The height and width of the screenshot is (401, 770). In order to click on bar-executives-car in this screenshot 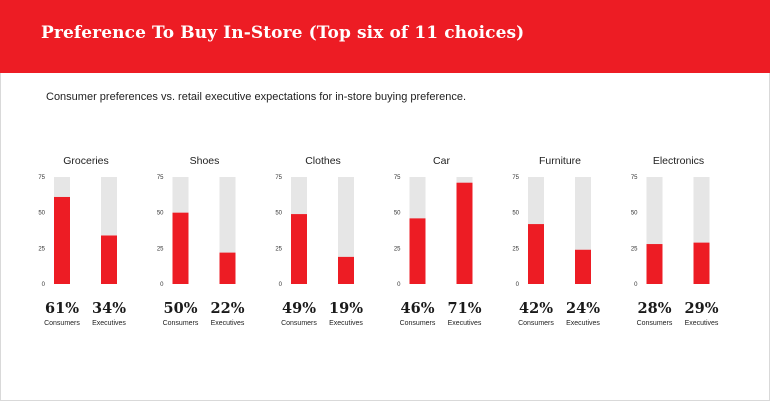, I will do `click(464, 233)`.